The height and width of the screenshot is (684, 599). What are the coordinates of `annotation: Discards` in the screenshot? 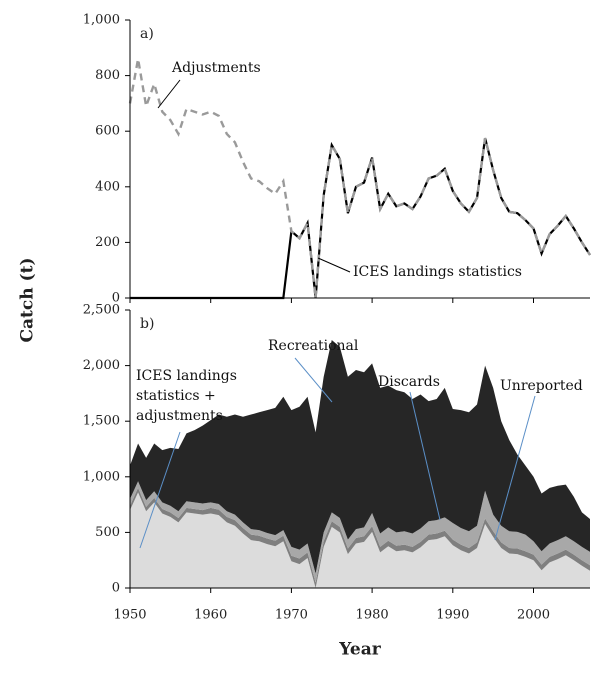 It's located at (409, 382).